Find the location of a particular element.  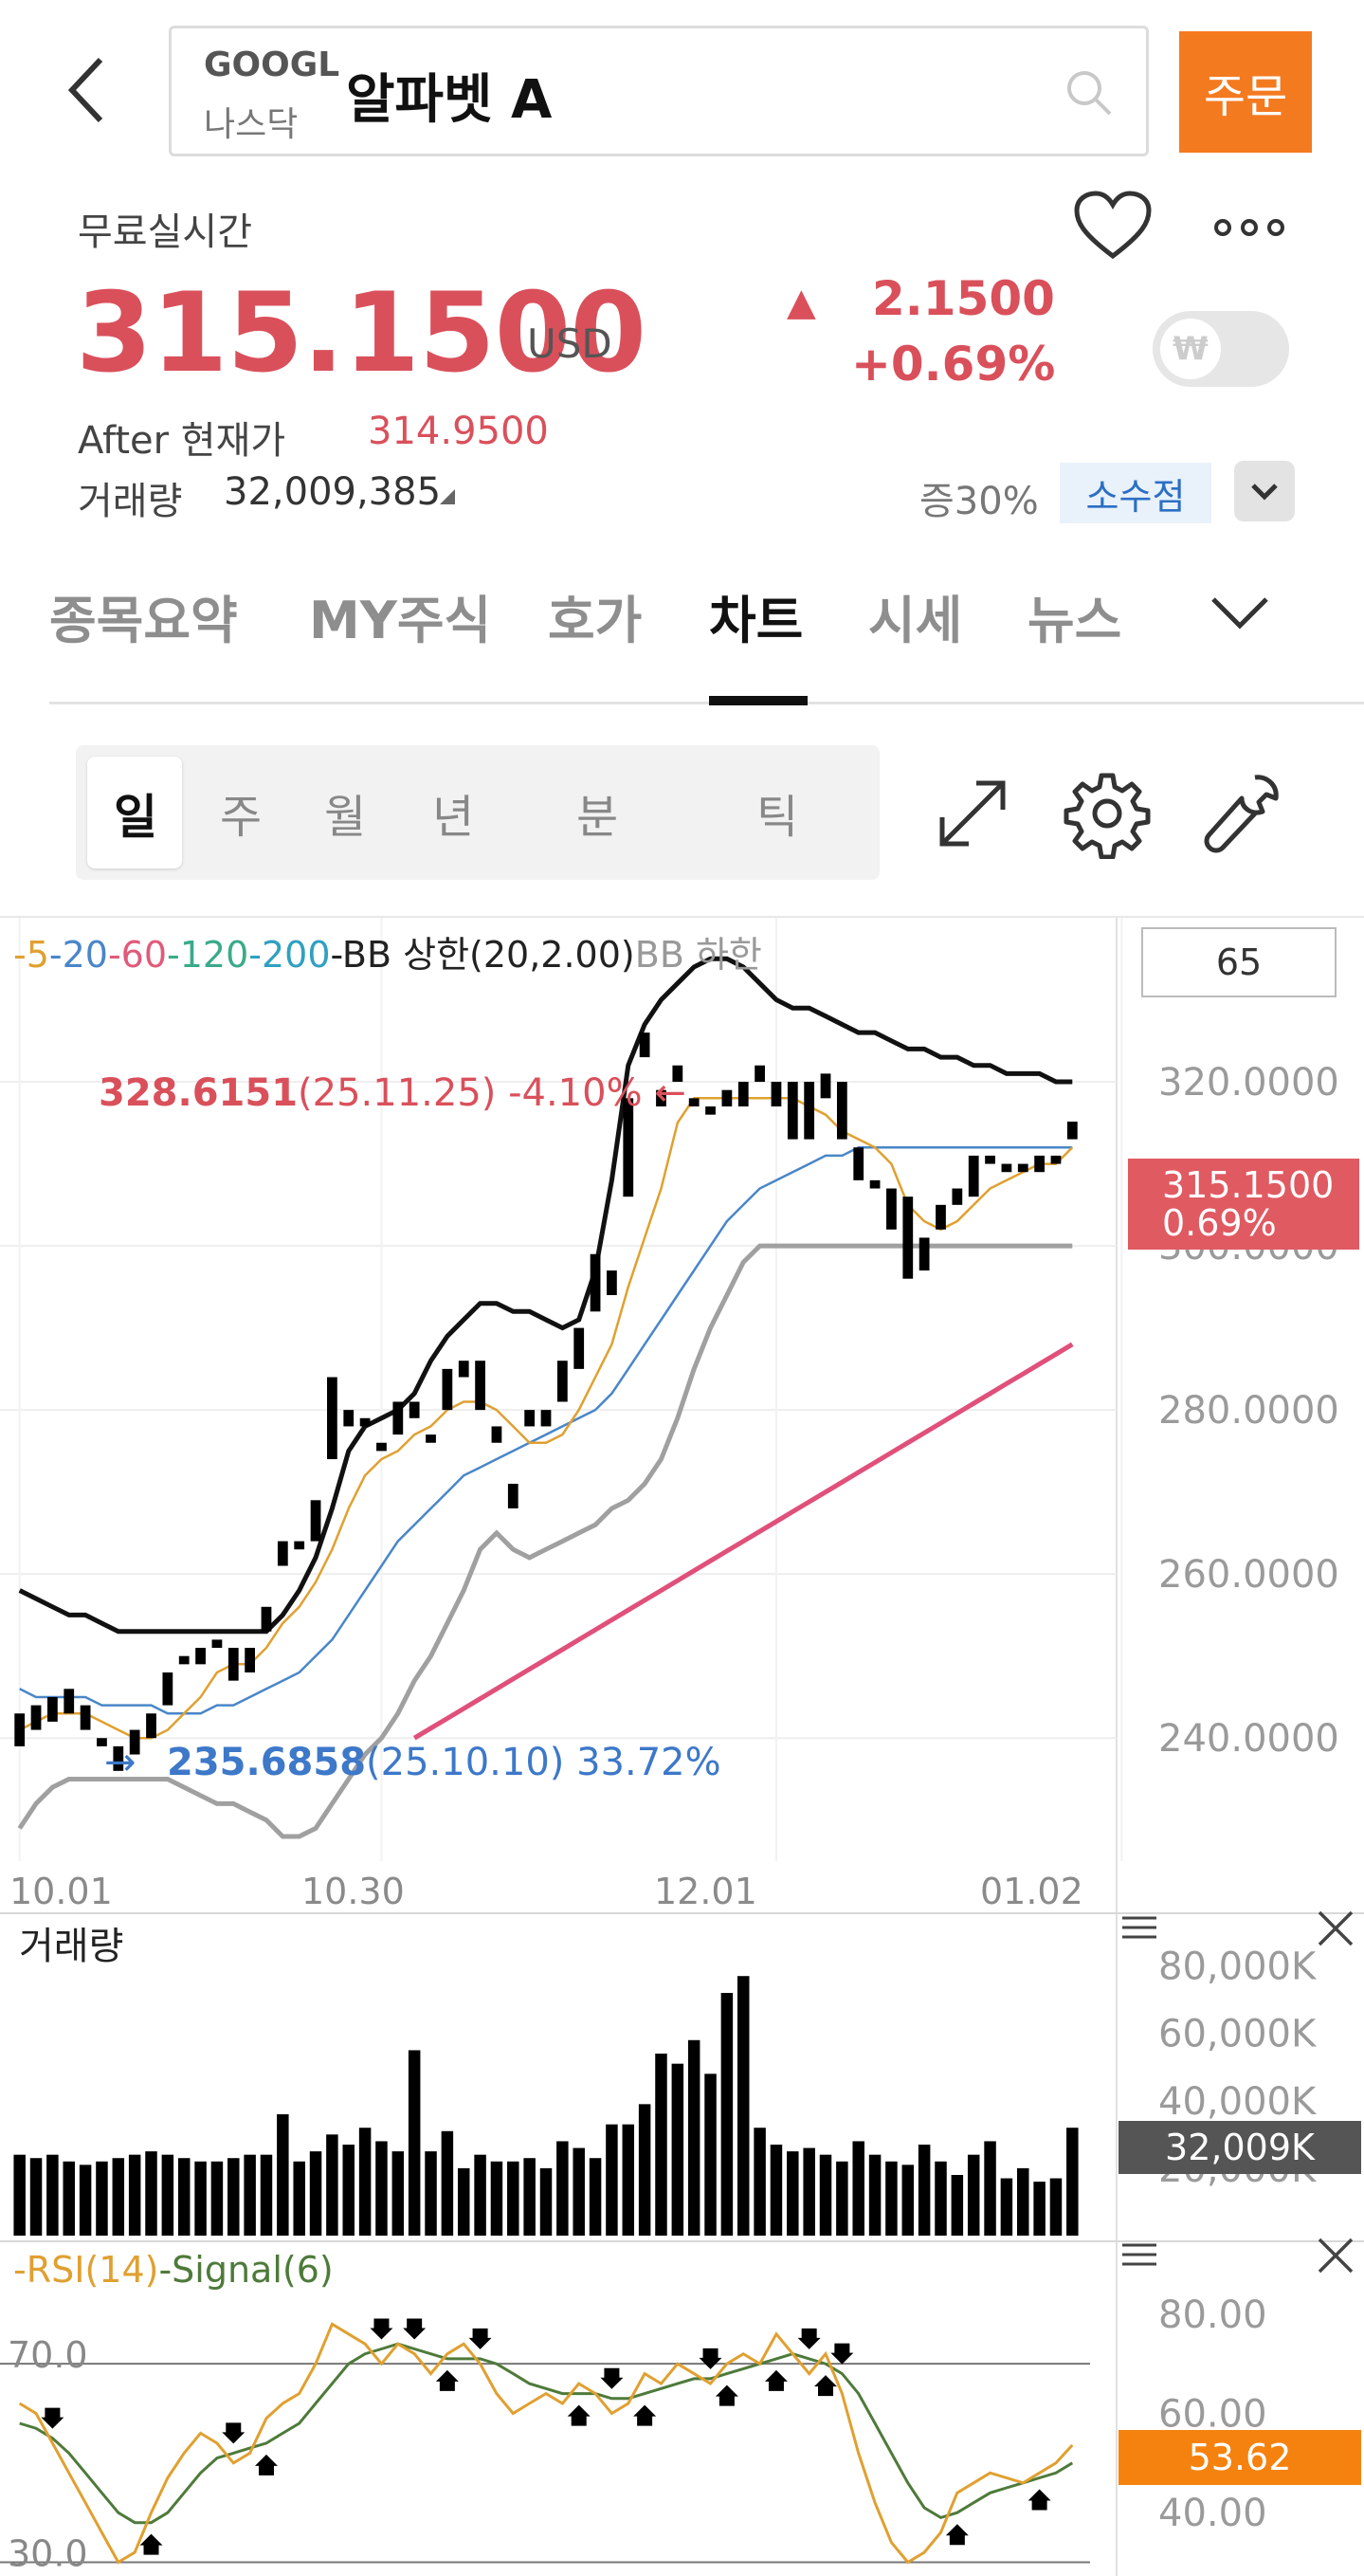

price-change: 2.1500 is located at coordinates (963, 298).